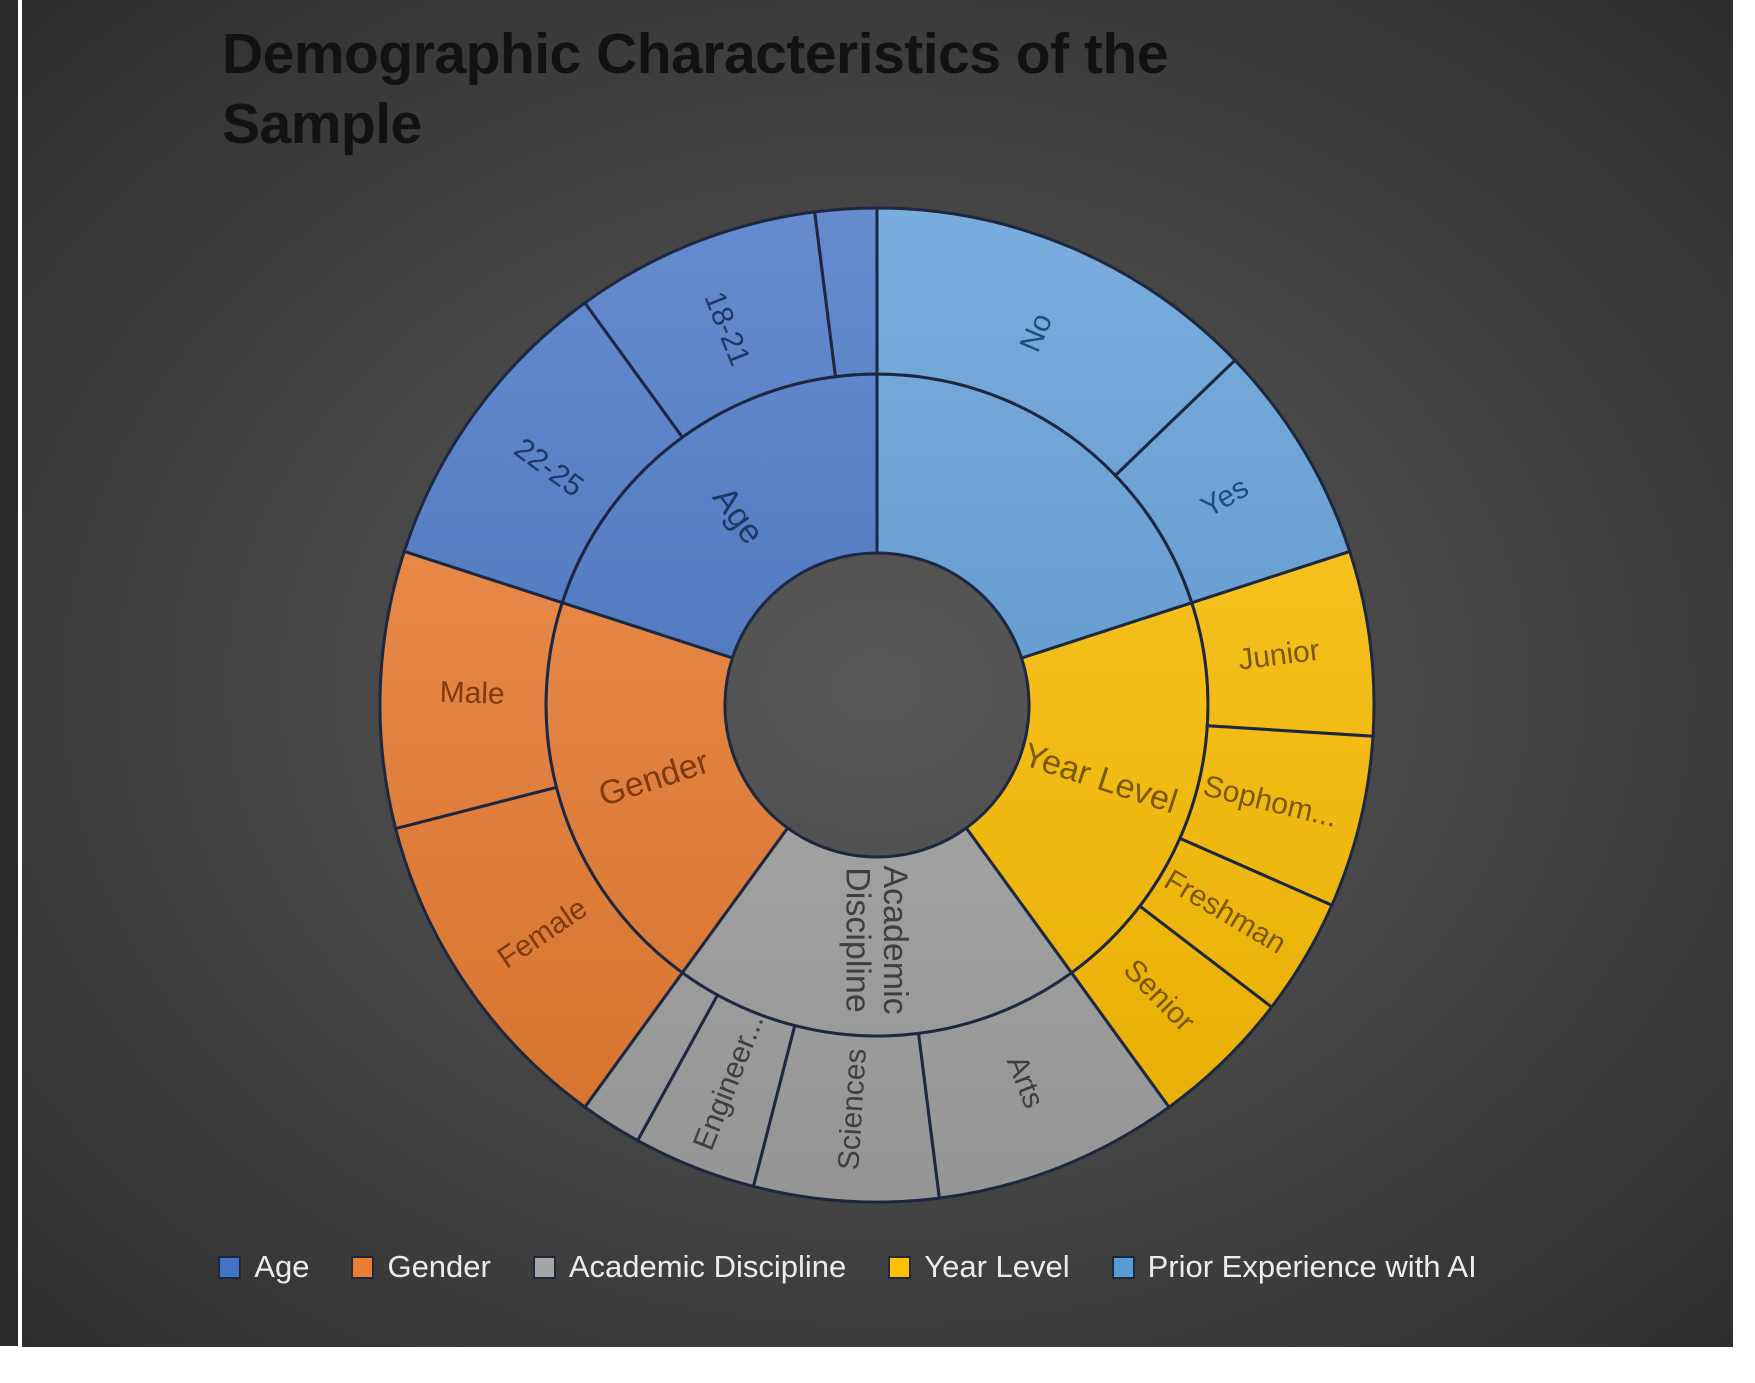  I want to click on legend-label: Academic Discipline, so click(707, 1266).